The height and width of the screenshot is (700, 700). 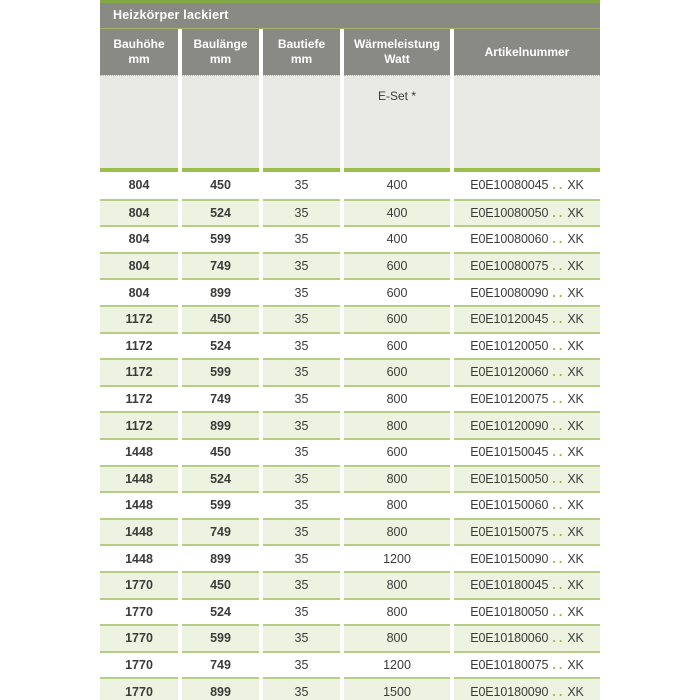 I want to click on table-row: 1448 524 35 800 E0E10150050 .. XK, so click(x=350, y=478).